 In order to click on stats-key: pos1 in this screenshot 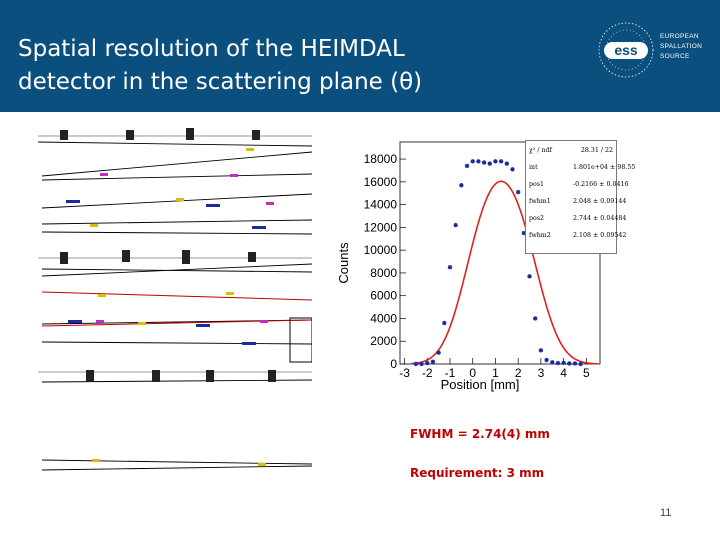, I will do `click(537, 184)`.